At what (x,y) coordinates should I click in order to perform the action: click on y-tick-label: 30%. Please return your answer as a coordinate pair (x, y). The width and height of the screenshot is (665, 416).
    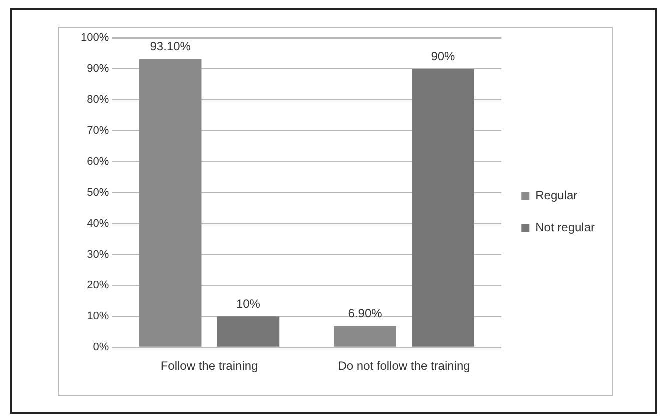
    Looking at the image, I should click on (98, 254).